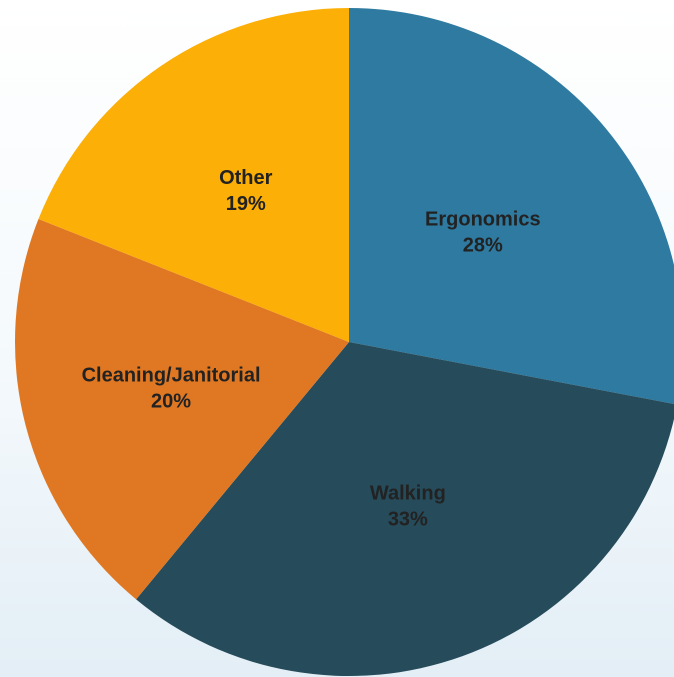  Describe the element at coordinates (408, 493) in the screenshot. I see `slice-category-label: Walking` at that location.